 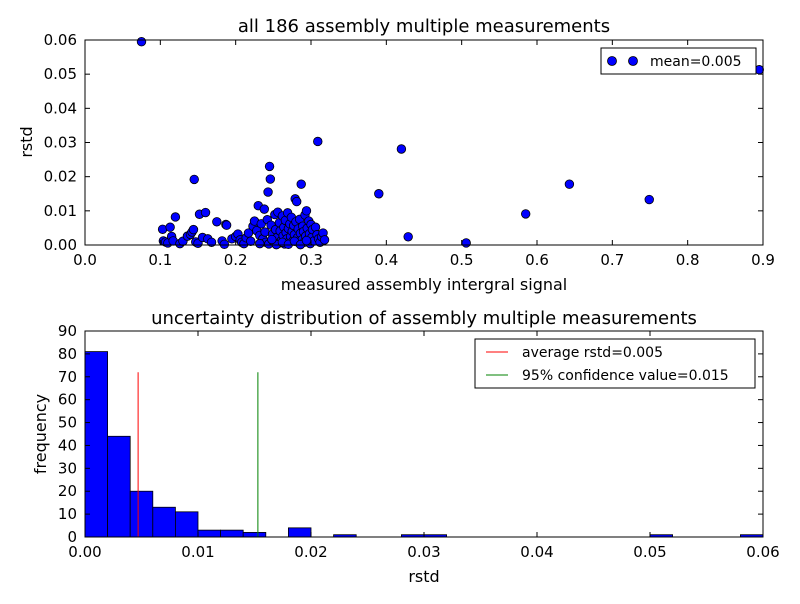 I want to click on histogram-y-tick-label: 0, so click(x=72, y=537).